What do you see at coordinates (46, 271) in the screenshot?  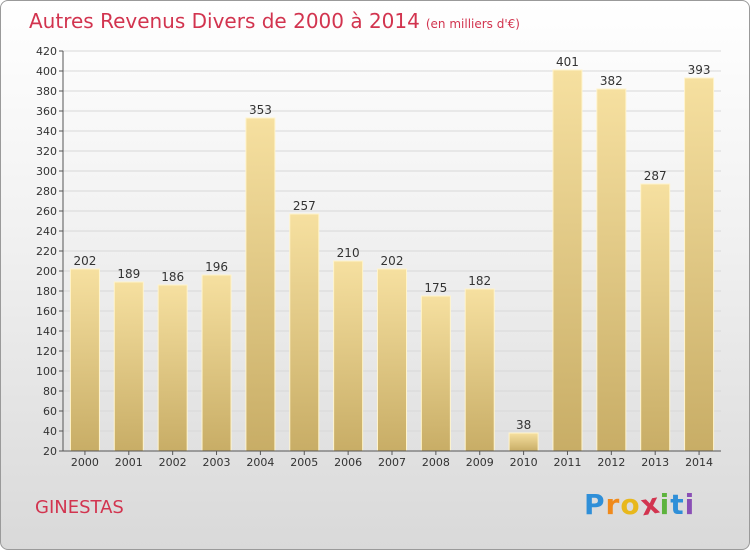 I see `y-tick-label: 200` at bounding box center [46, 271].